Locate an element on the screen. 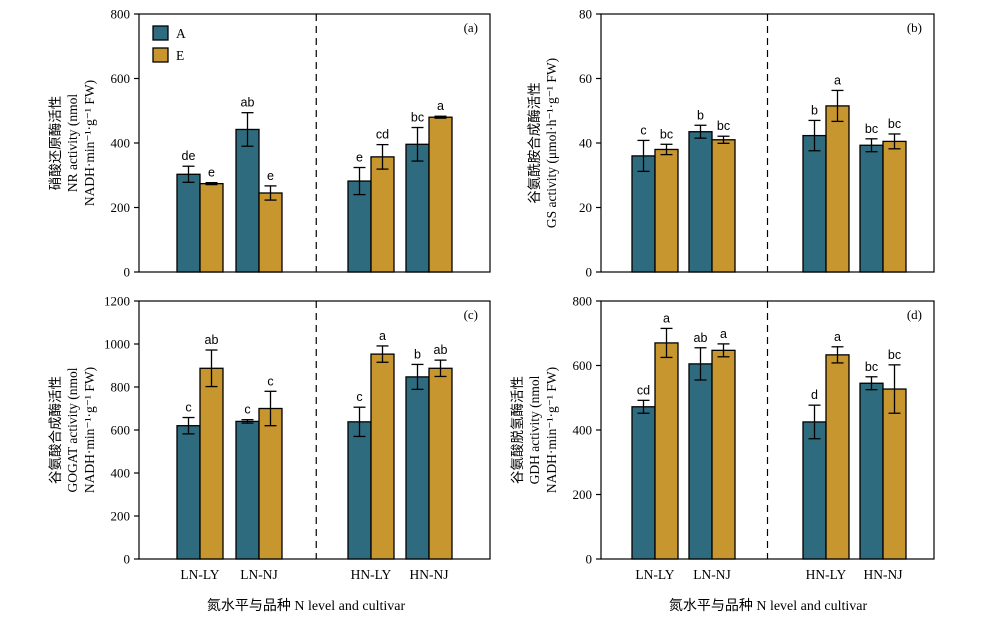 The image size is (994, 625). y-axis-label-line: NR activity (nmol is located at coordinates (72, 143).